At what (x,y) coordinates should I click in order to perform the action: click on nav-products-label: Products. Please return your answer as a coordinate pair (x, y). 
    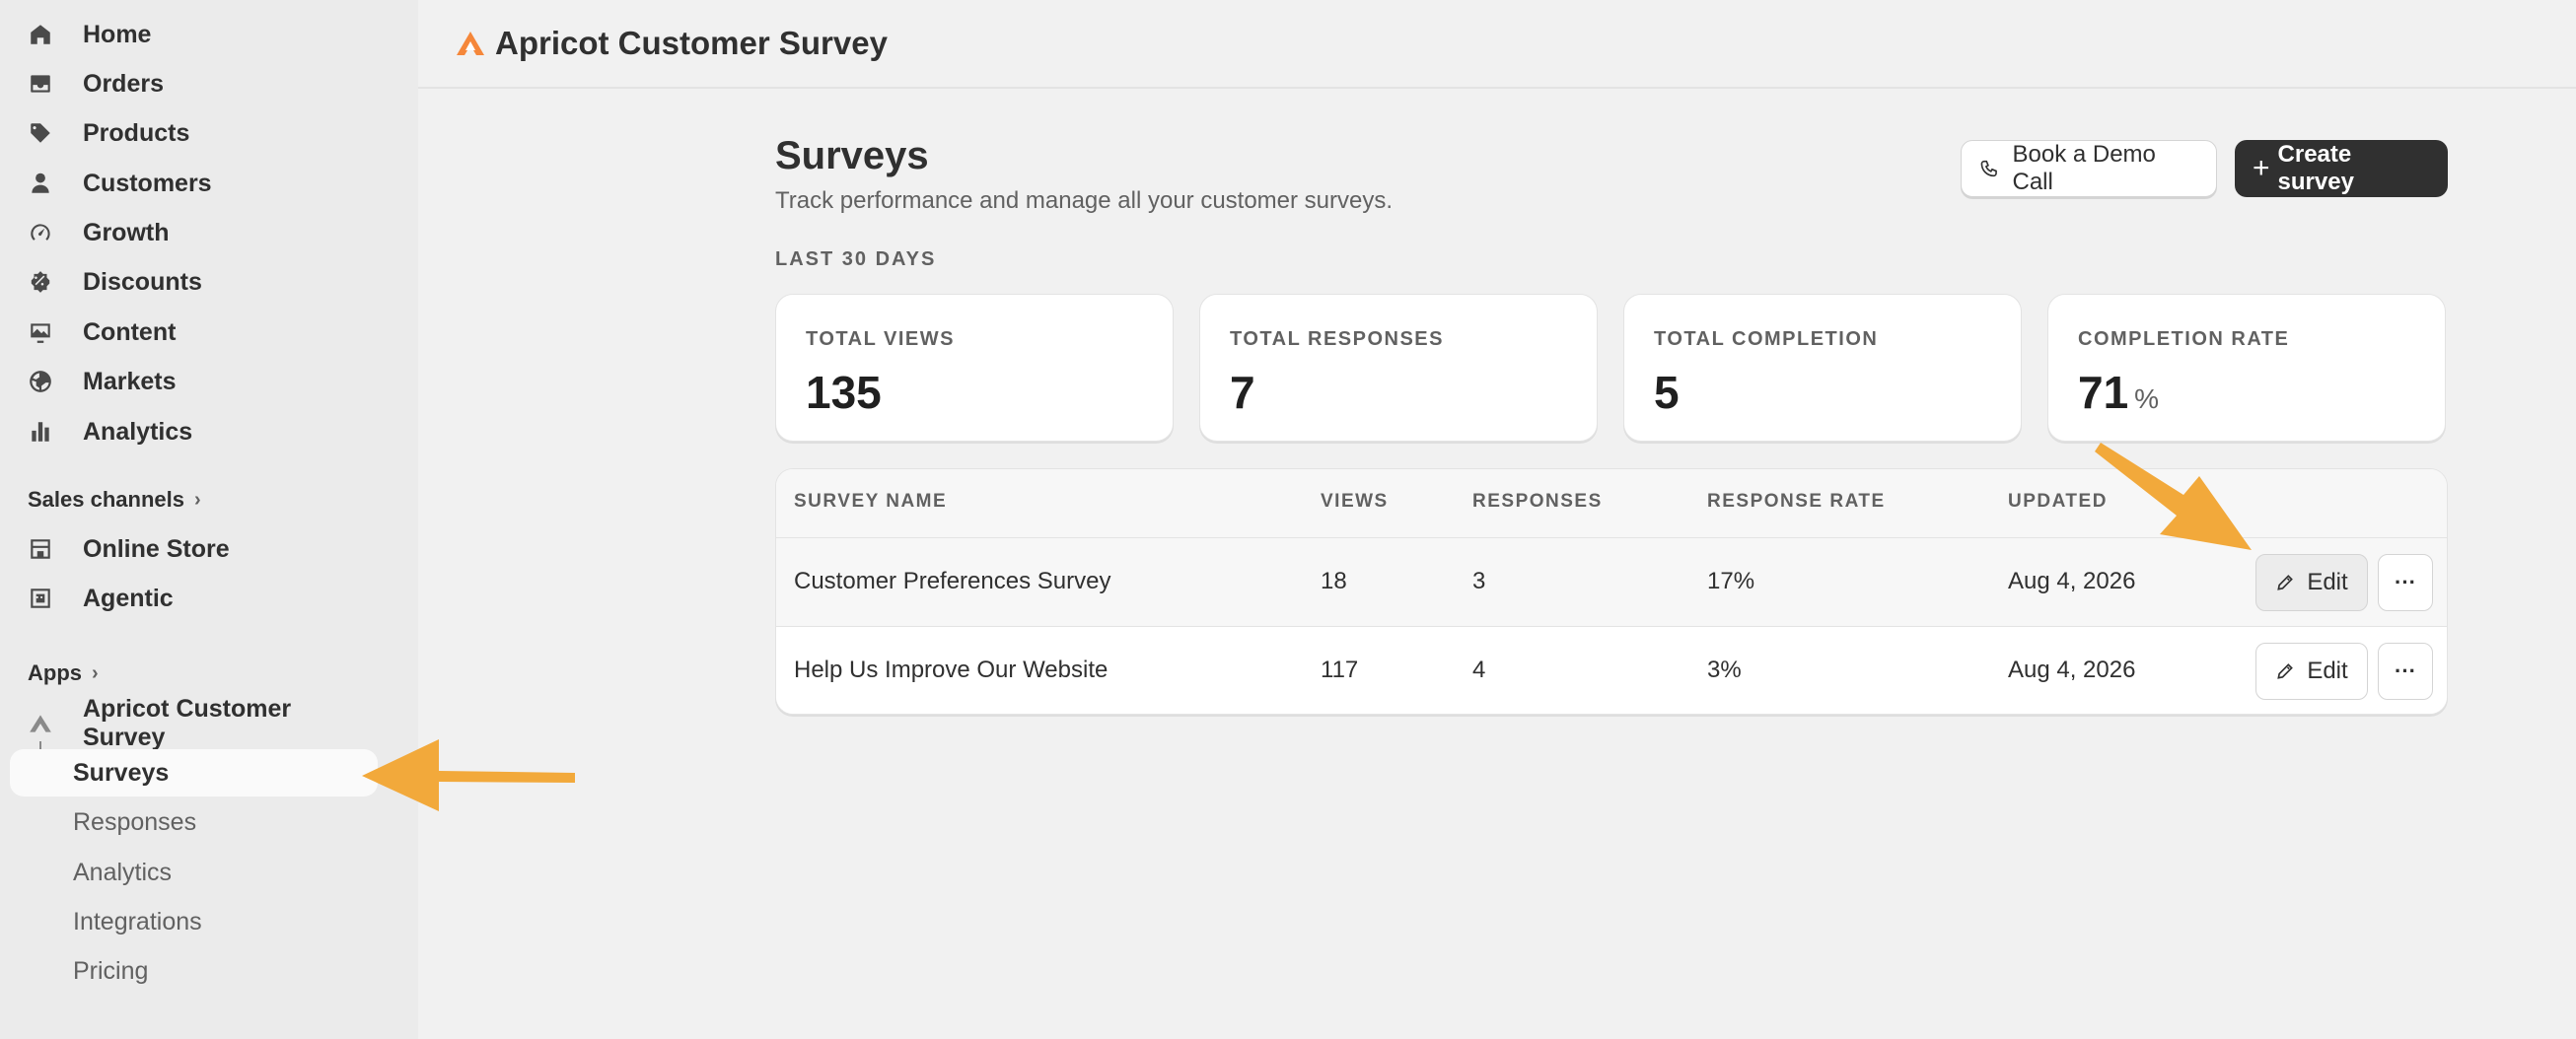
    Looking at the image, I should click on (137, 132).